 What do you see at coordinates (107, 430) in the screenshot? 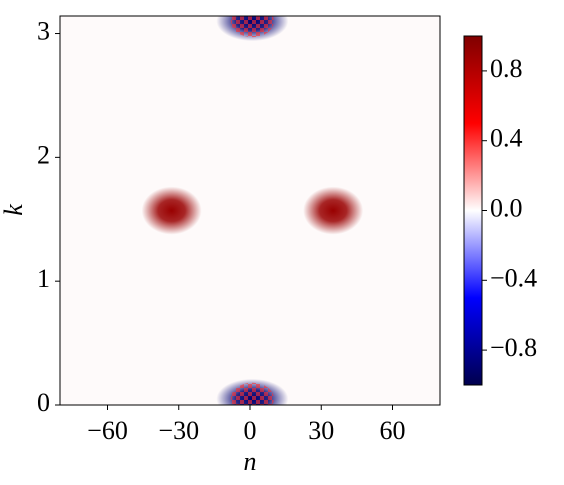
I see `x-tick-label: −60` at bounding box center [107, 430].